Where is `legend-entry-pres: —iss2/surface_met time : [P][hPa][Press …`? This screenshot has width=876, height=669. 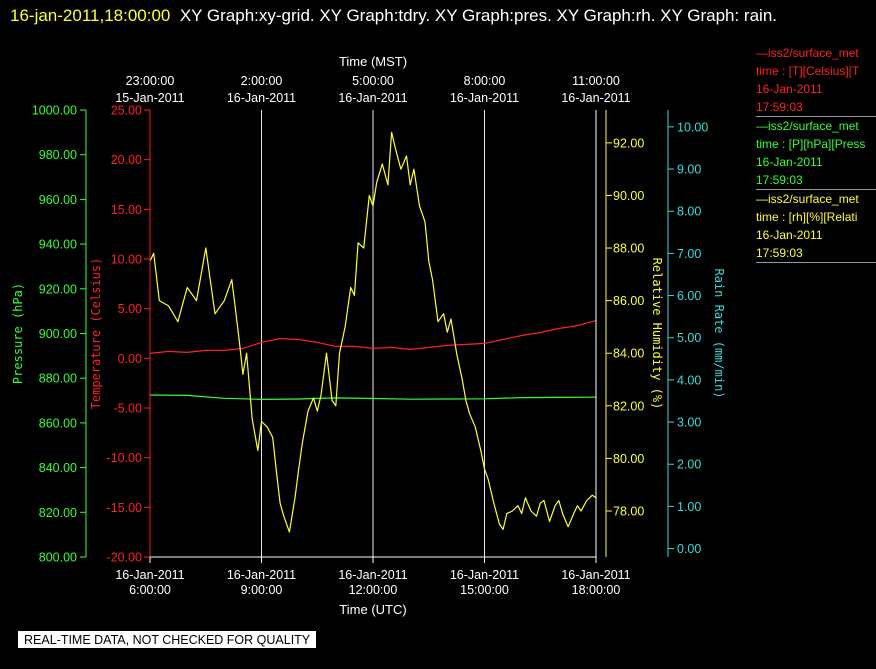 legend-entry-pres: —iss2/surface_met time : [P][hPa][Press … is located at coordinates (816, 153).